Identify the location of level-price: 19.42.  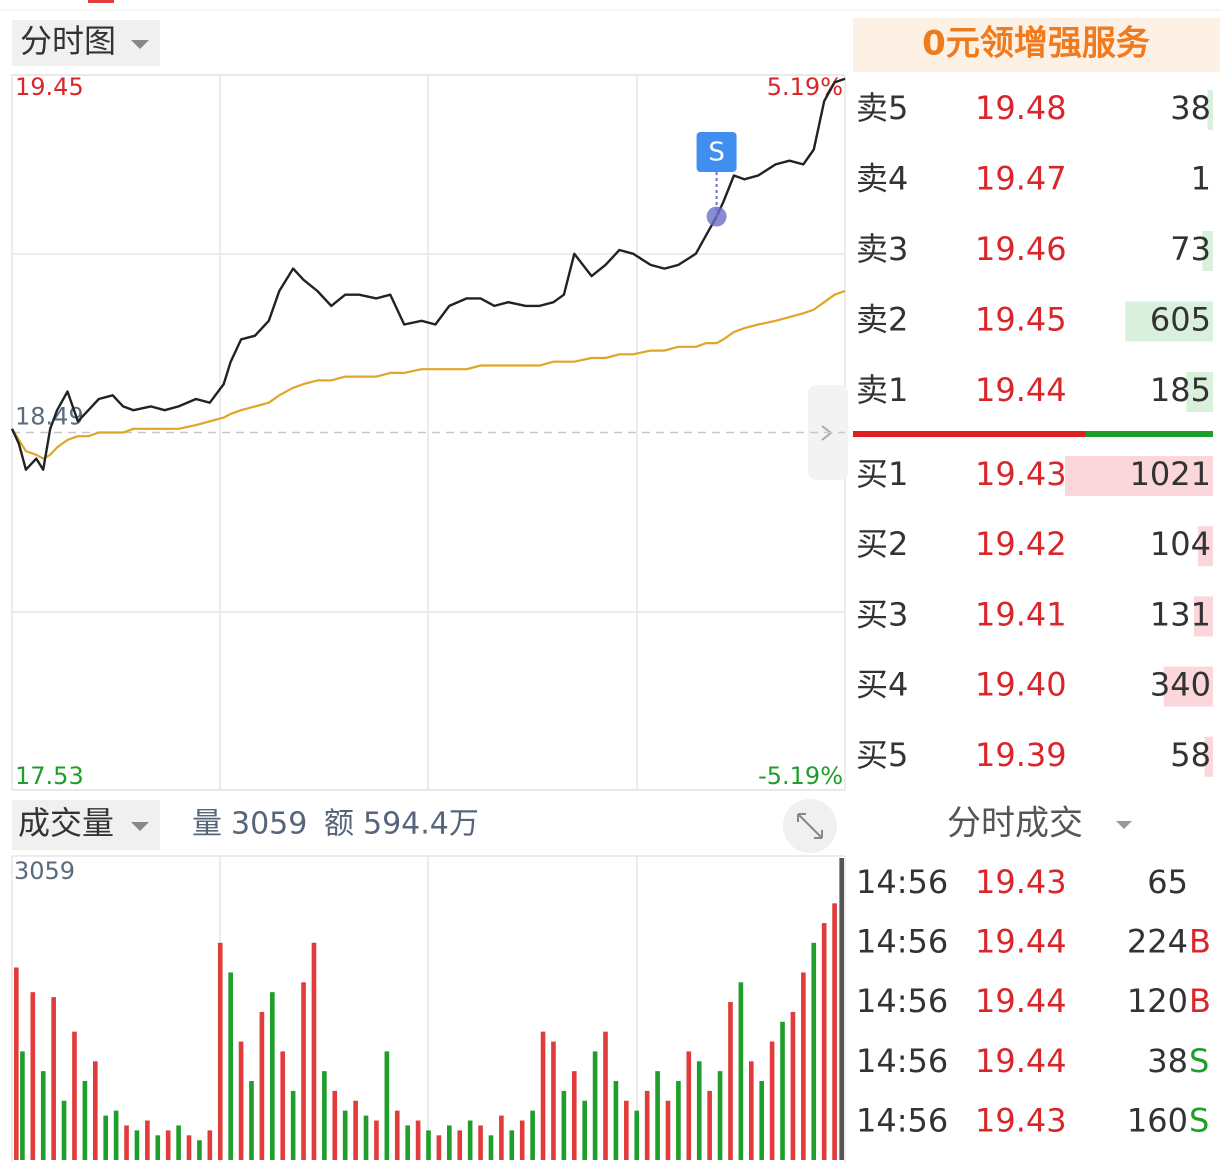
(1021, 544).